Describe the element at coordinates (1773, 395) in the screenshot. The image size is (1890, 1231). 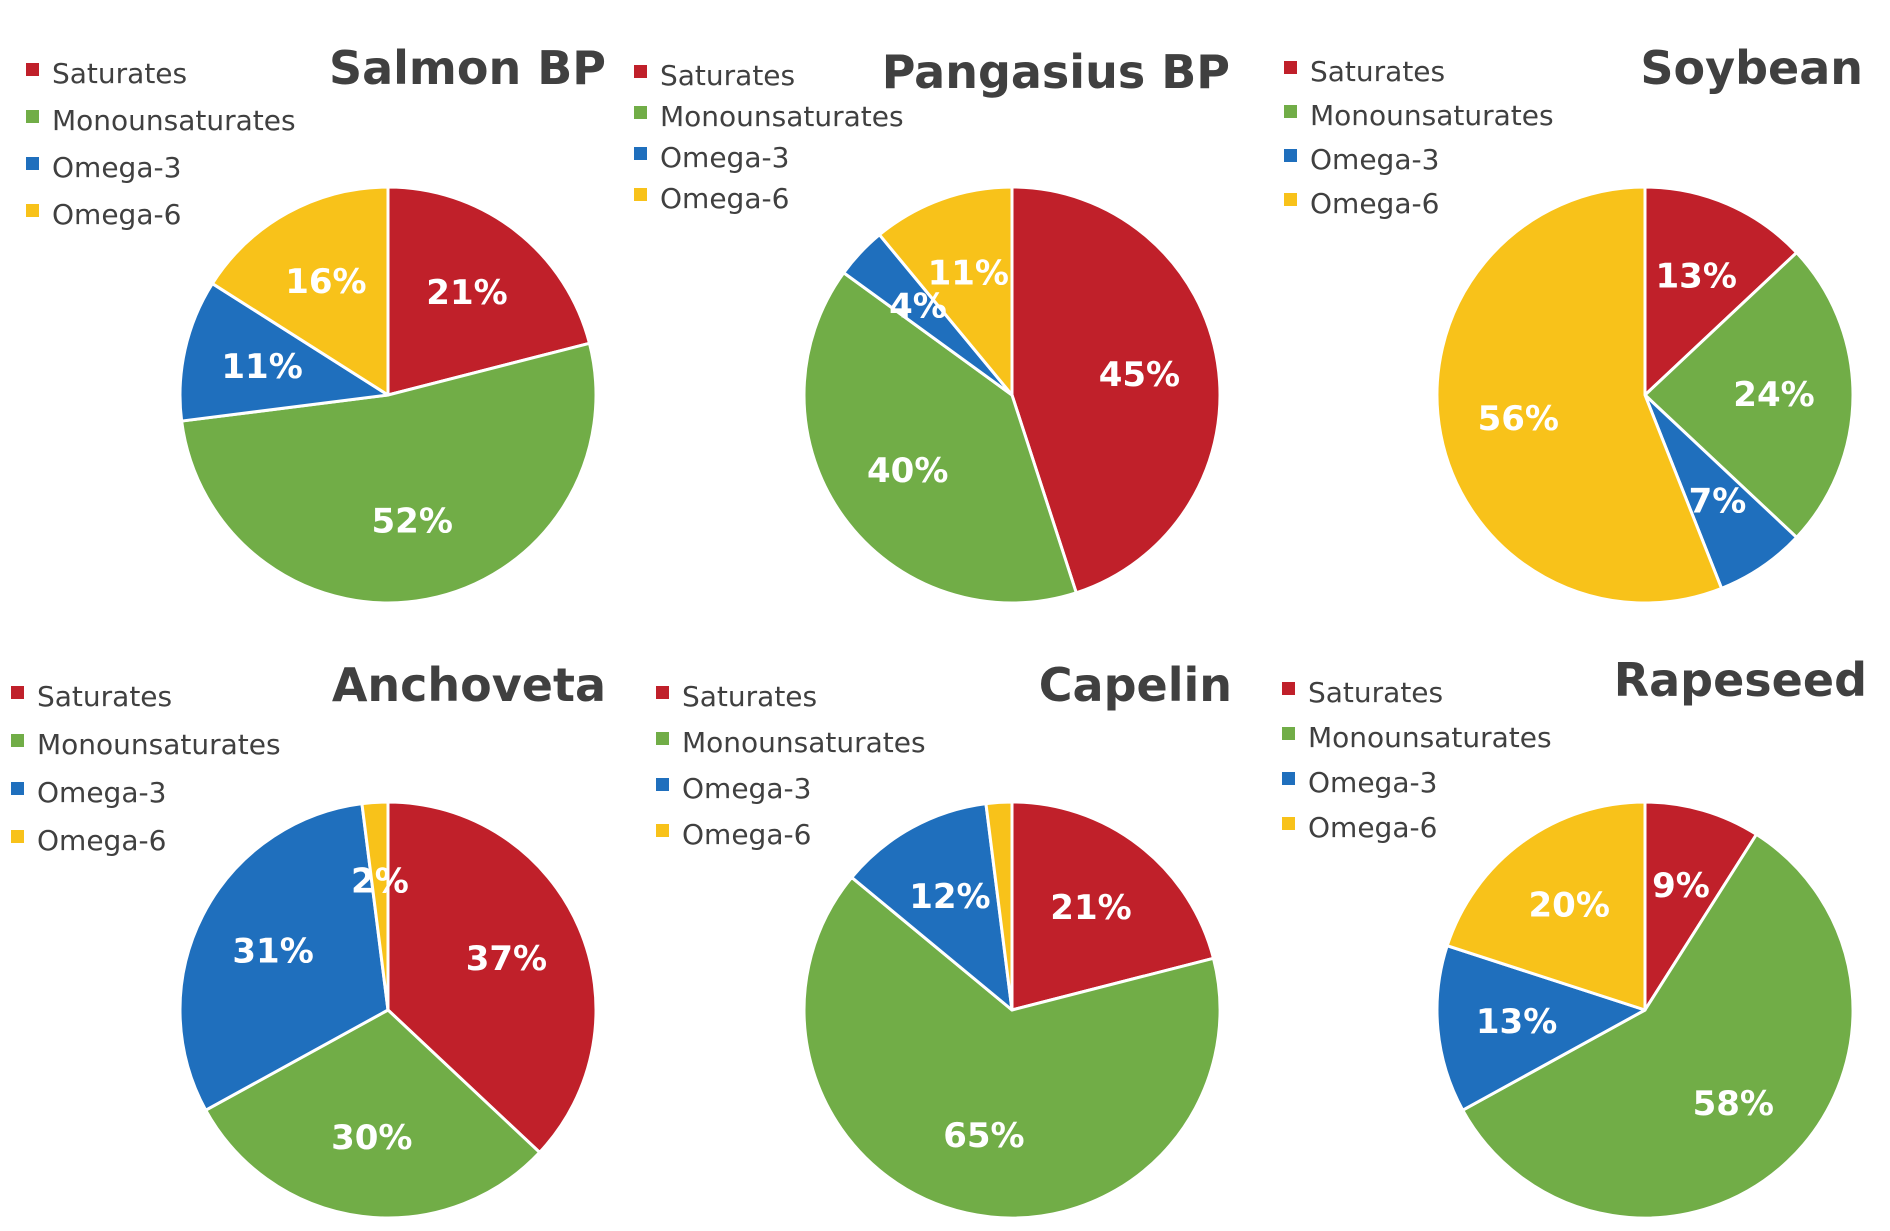
I see `slice-label-monounsaturates: 24%` at that location.